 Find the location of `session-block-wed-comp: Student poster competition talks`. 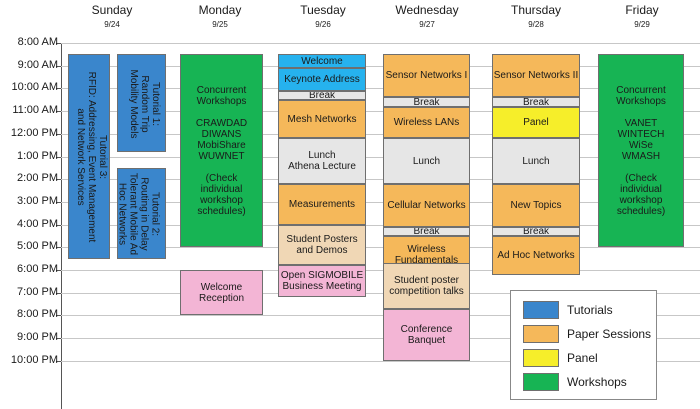

session-block-wed-comp: Student poster competition talks is located at coordinates (426, 286).